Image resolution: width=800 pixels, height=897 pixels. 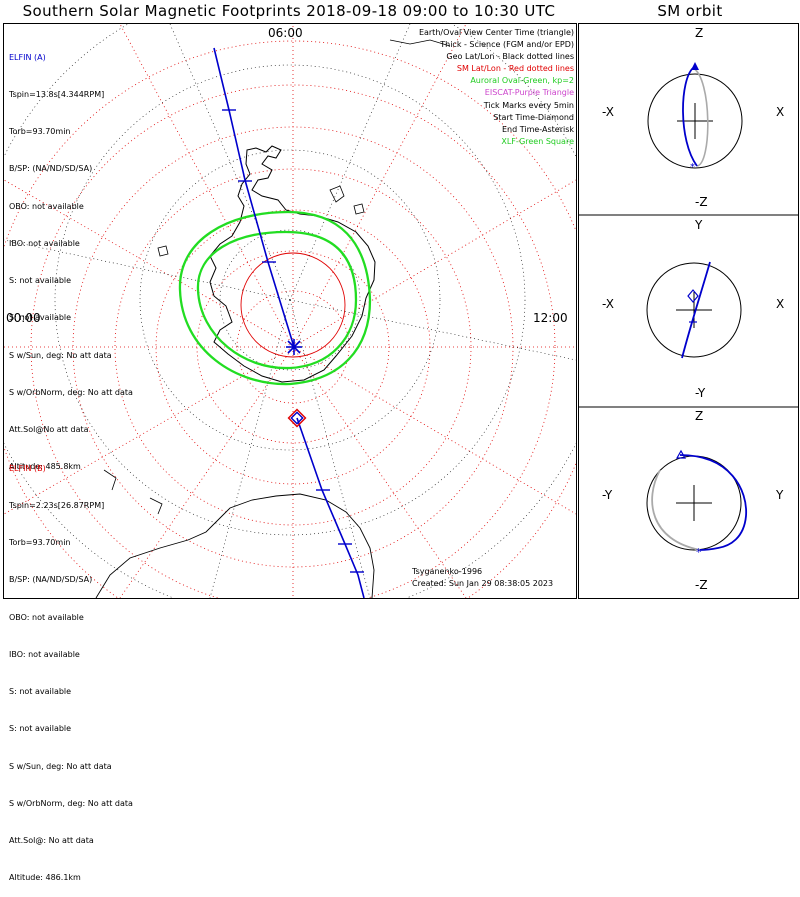 I want to click on orbit3-left-label: -Y, so click(x=607, y=495).